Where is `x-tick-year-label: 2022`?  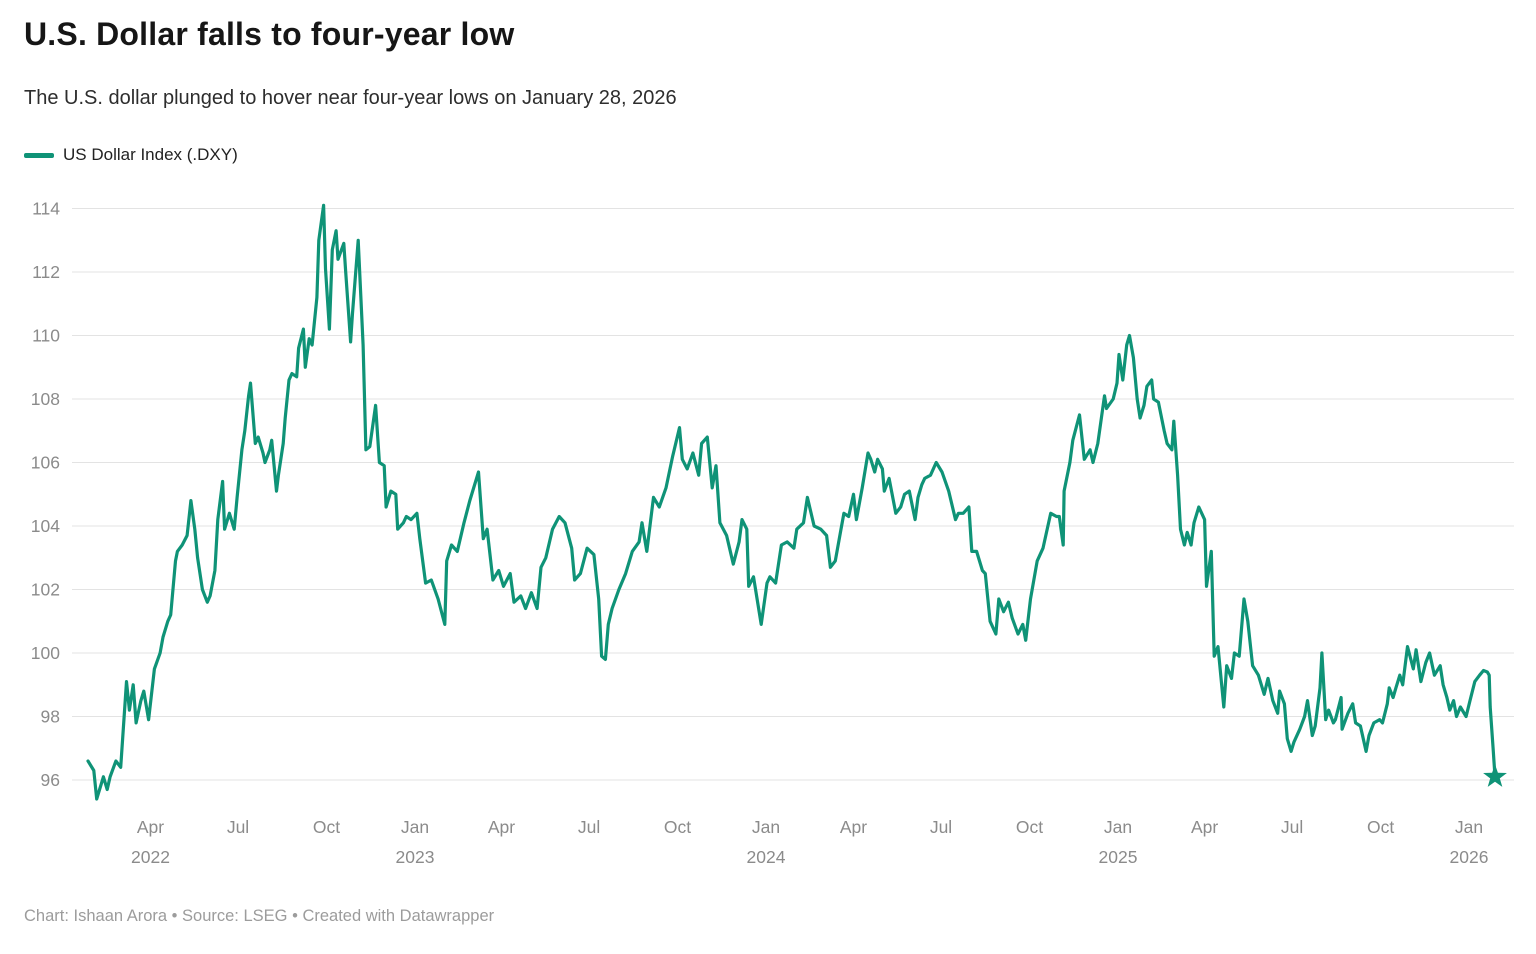 x-tick-year-label: 2022 is located at coordinates (150, 857).